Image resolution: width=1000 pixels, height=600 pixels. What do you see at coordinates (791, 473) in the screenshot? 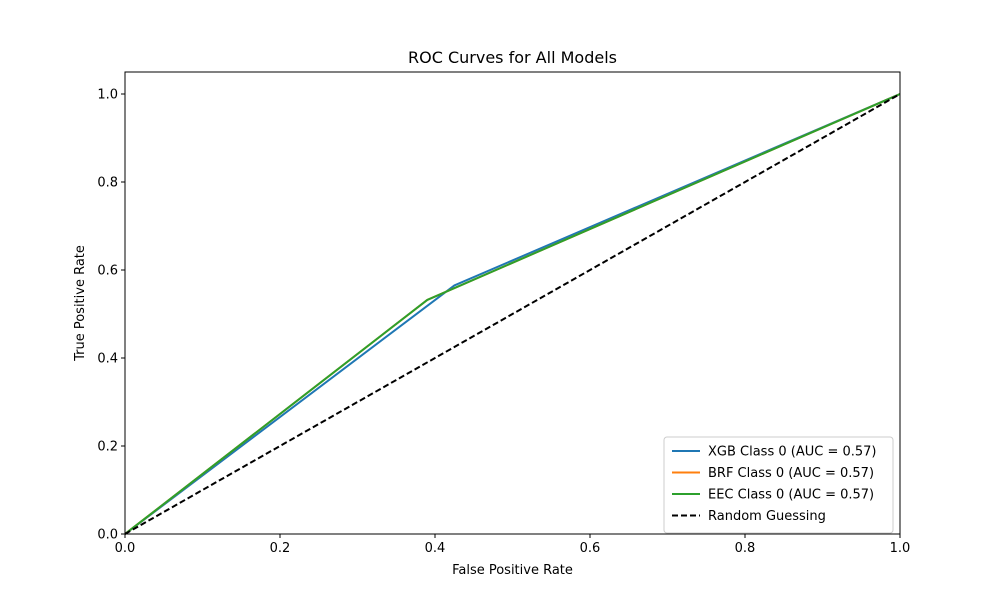
I see `legend-entry-1: BRF Class 0 (AUC = 0.57)` at bounding box center [791, 473].